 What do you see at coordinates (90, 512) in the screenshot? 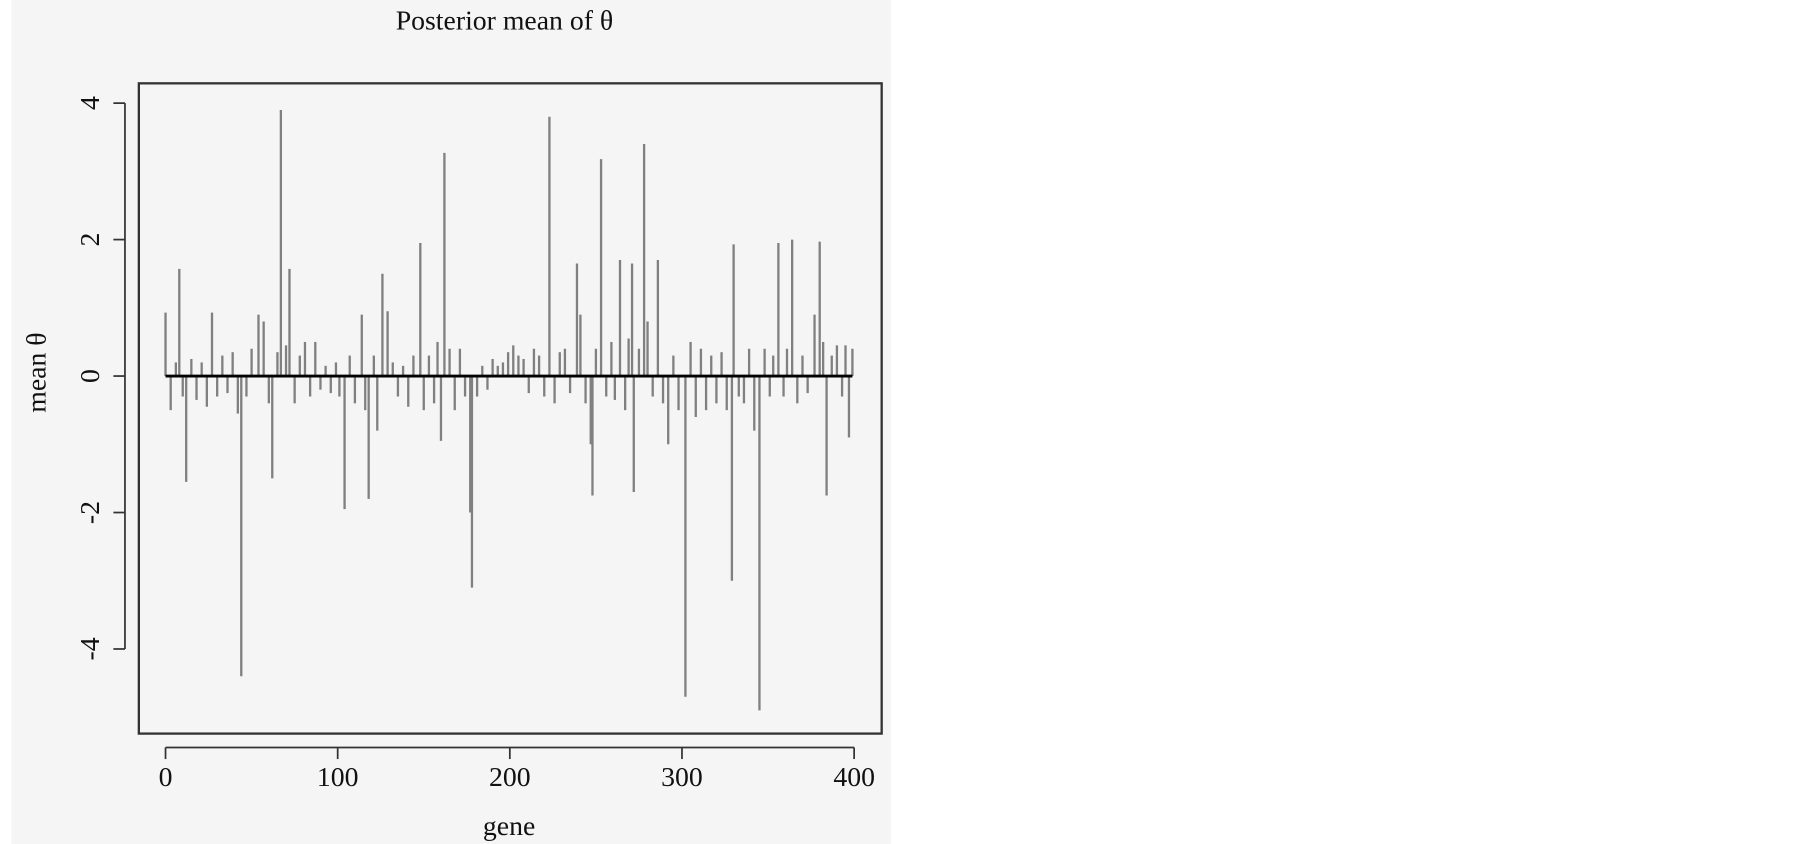
I see `y-tick-label: -2` at bounding box center [90, 512].